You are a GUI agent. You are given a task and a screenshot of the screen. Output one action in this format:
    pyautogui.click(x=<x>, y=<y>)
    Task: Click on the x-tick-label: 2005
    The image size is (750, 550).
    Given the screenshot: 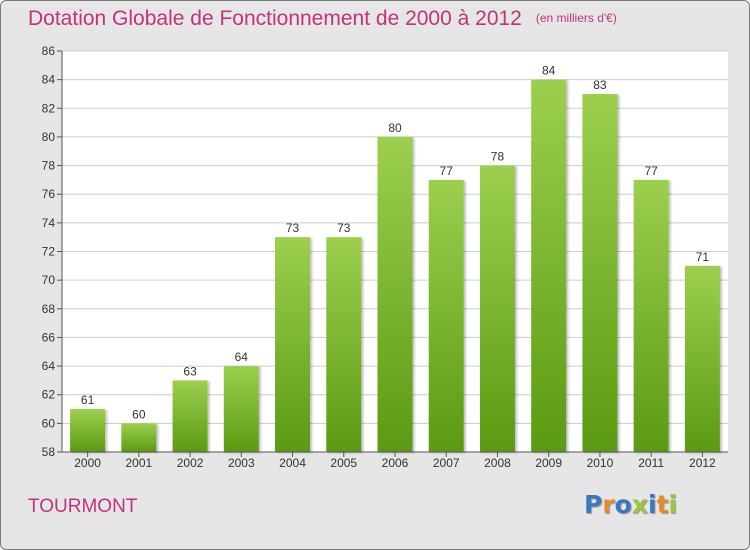 What is the action you would take?
    pyautogui.click(x=343, y=463)
    